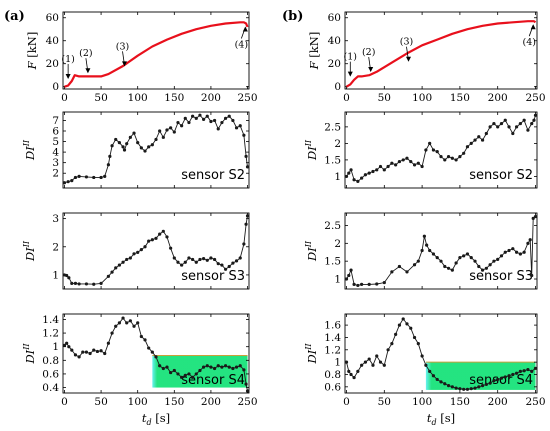 Image resolution: width=550 pixels, height=431 pixels. Describe the element at coordinates (156, 54) in the screenshot. I see `force-curve` at that location.